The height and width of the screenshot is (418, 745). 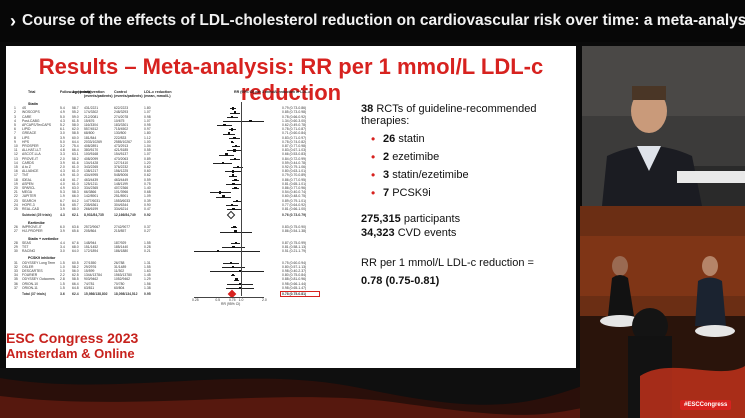 What do you see at coordinates (411, 219) in the screenshot?
I see `participants-line: 275,315 participants` at bounding box center [411, 219].